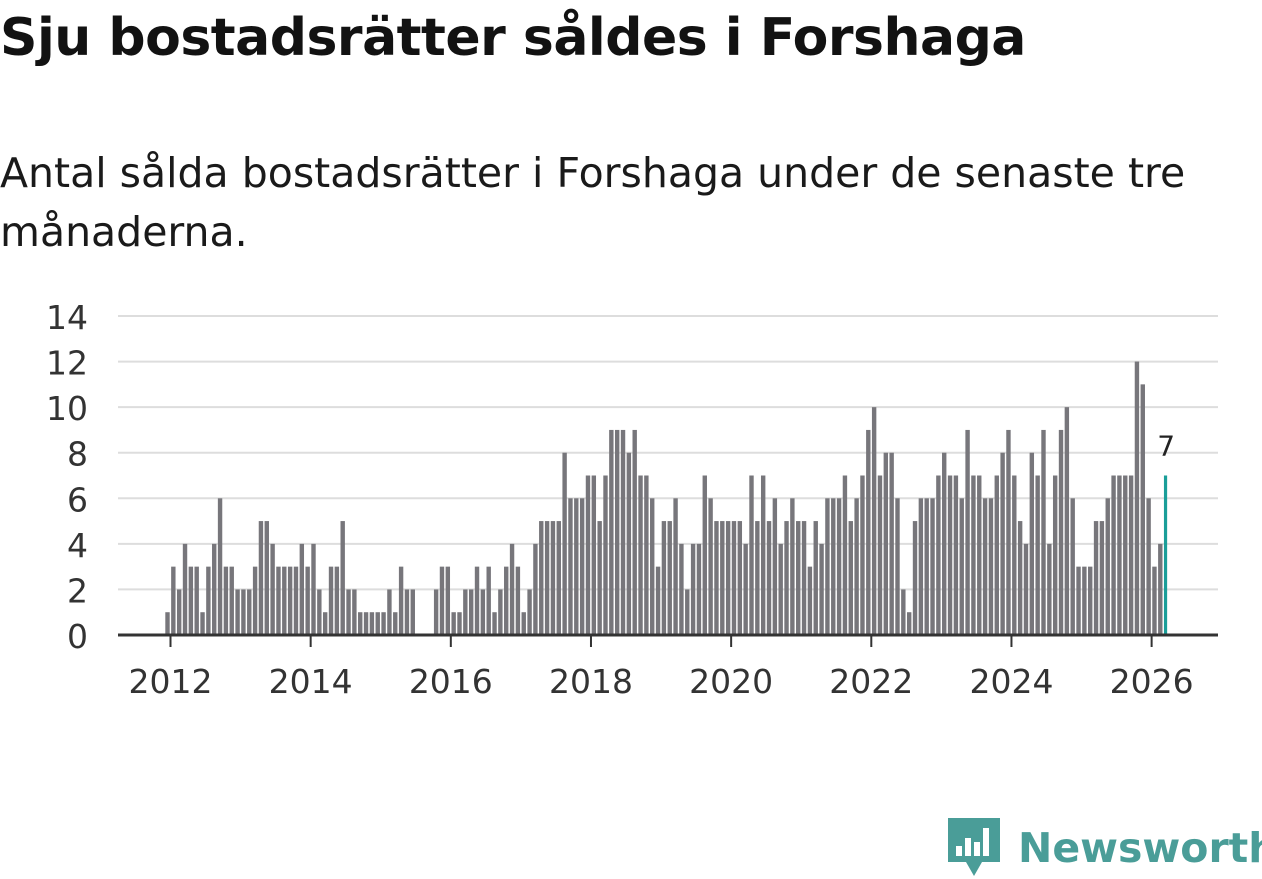 The height and width of the screenshot is (879, 1262). I want to click on brand-name: Newsworthy, so click(1140, 848).